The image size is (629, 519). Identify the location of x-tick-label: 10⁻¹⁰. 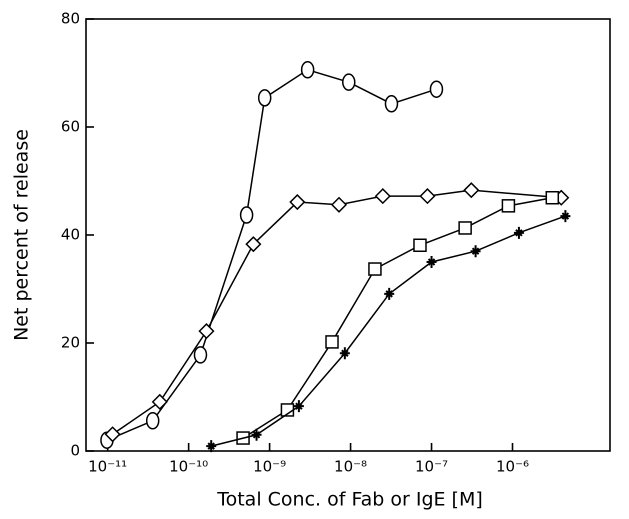
(188, 467).